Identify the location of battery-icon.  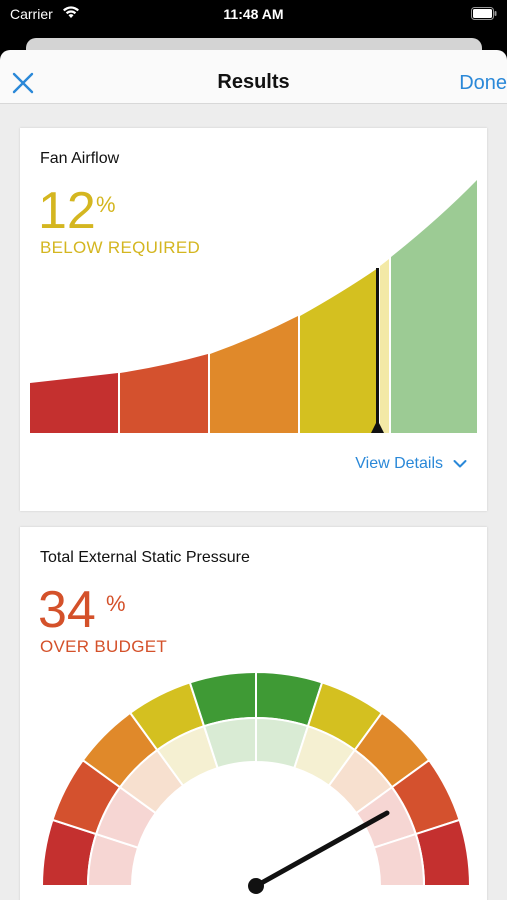
(484, 13).